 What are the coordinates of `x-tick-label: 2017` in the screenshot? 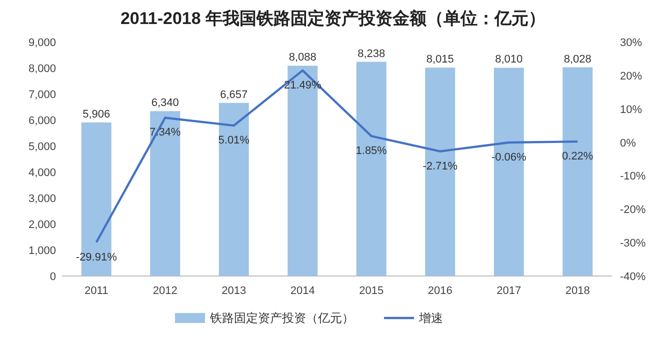 It's located at (509, 291).